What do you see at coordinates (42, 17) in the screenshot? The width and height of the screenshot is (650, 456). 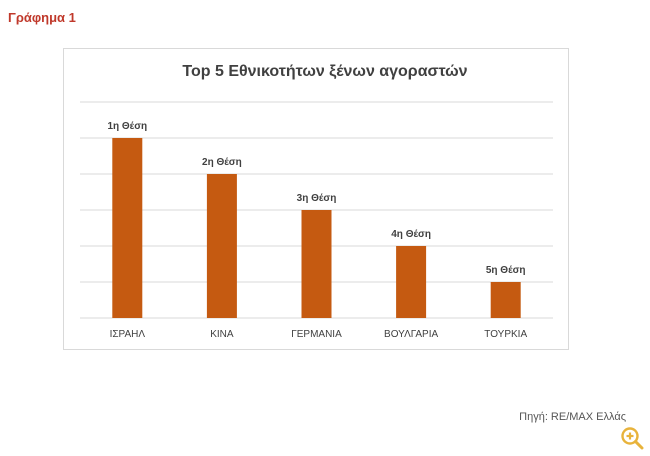 I see `figure-label: Γράφημα 1` at bounding box center [42, 17].